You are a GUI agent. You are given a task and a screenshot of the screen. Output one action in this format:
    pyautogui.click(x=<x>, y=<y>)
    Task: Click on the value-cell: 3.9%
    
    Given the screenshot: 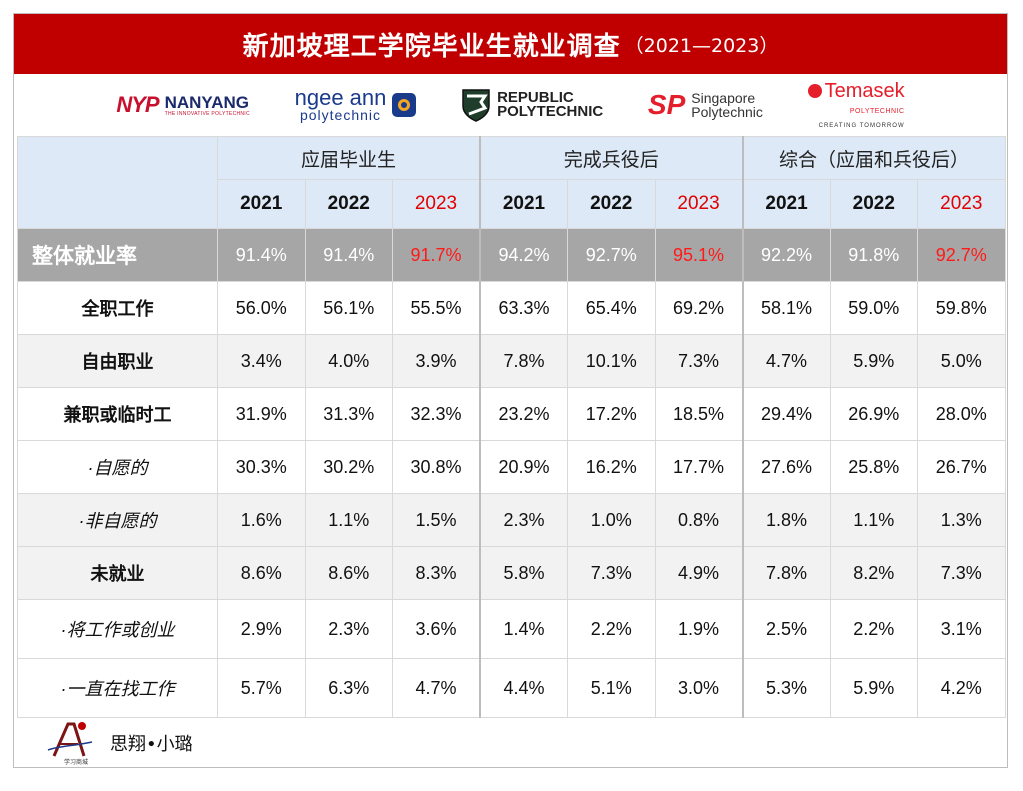 What is the action you would take?
    pyautogui.click(x=436, y=361)
    